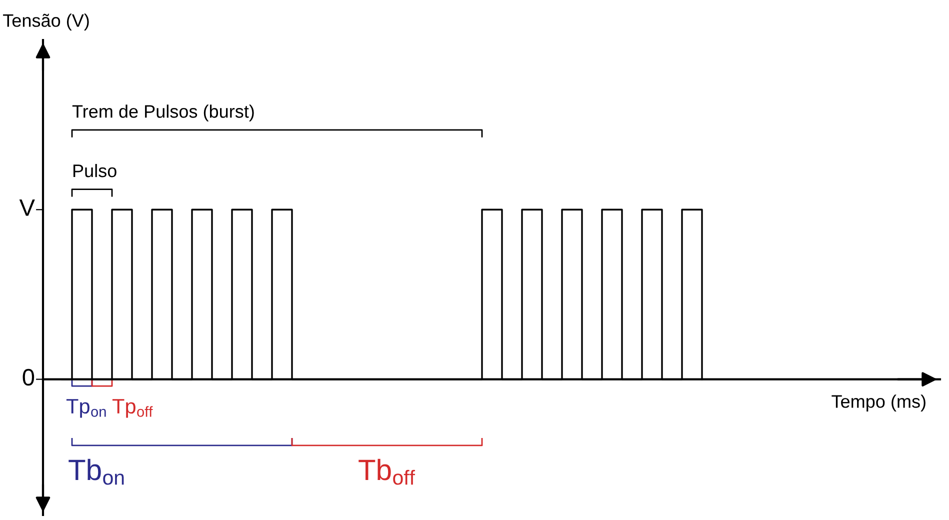 The width and height of the screenshot is (949, 520). What do you see at coordinates (27, 208) in the screenshot?
I see `text: V` at bounding box center [27, 208].